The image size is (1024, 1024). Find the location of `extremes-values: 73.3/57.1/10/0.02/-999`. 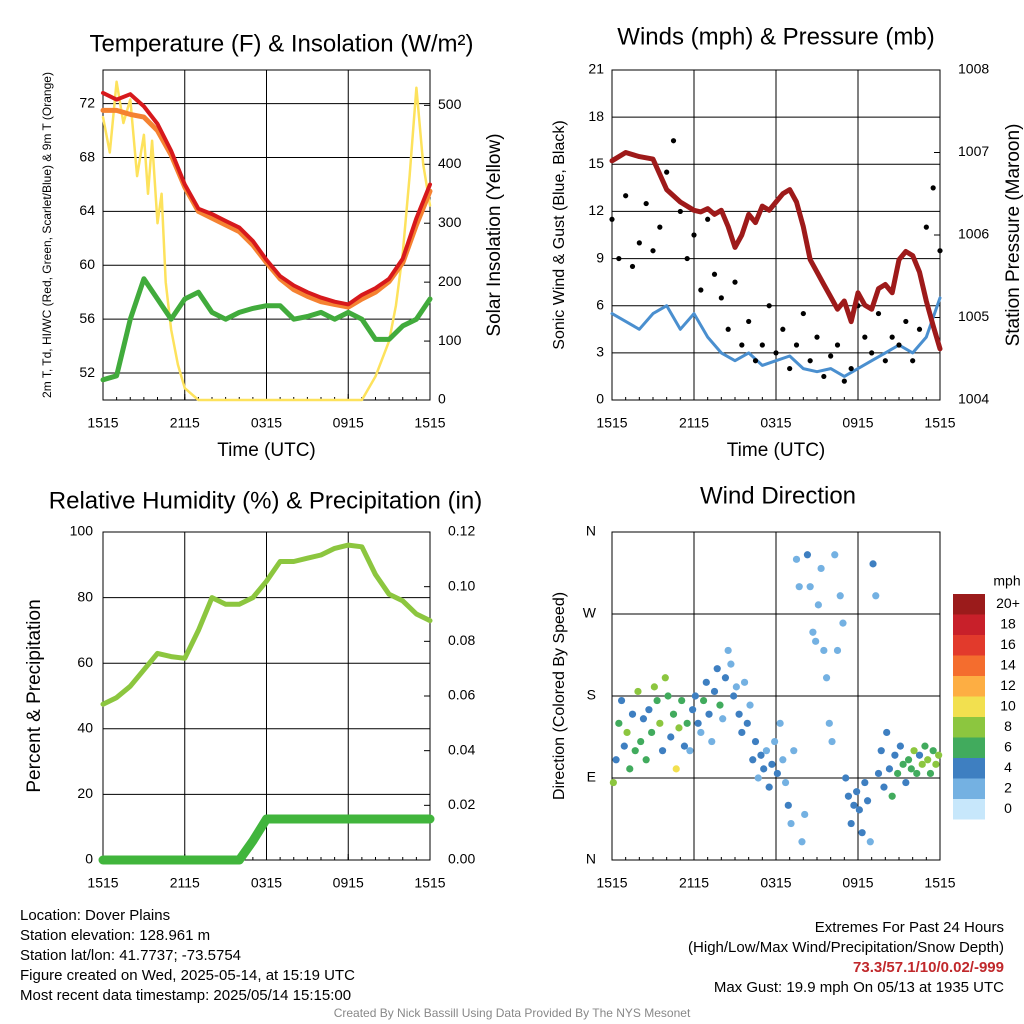

extremes-values: 73.3/57.1/10/0.02/-999 is located at coordinates (928, 967).